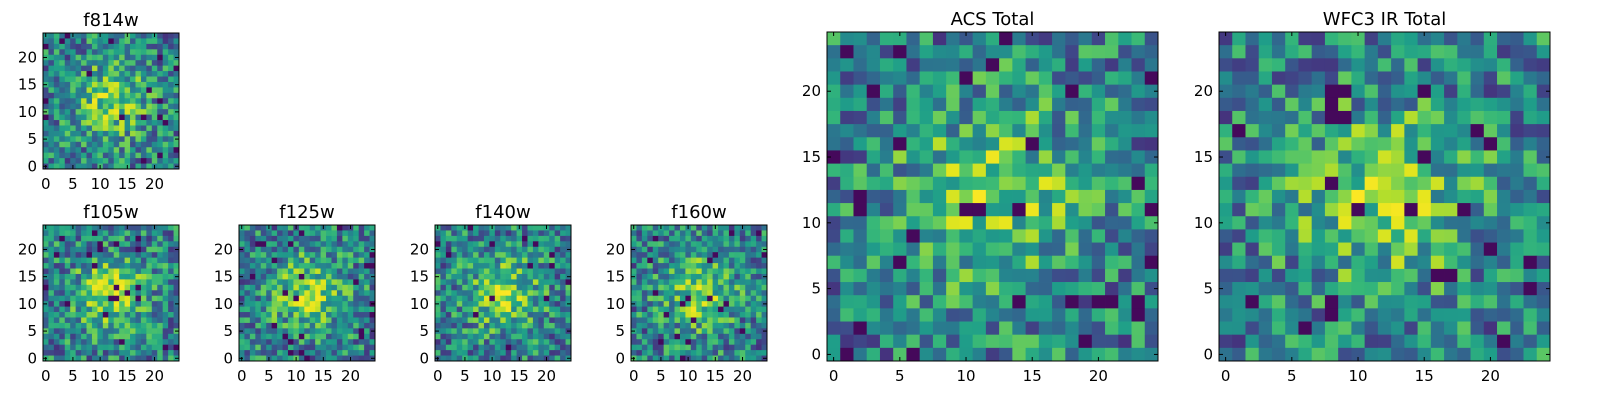 The width and height of the screenshot is (1600, 400). I want to click on y-tick-label: 5, so click(620, 331).